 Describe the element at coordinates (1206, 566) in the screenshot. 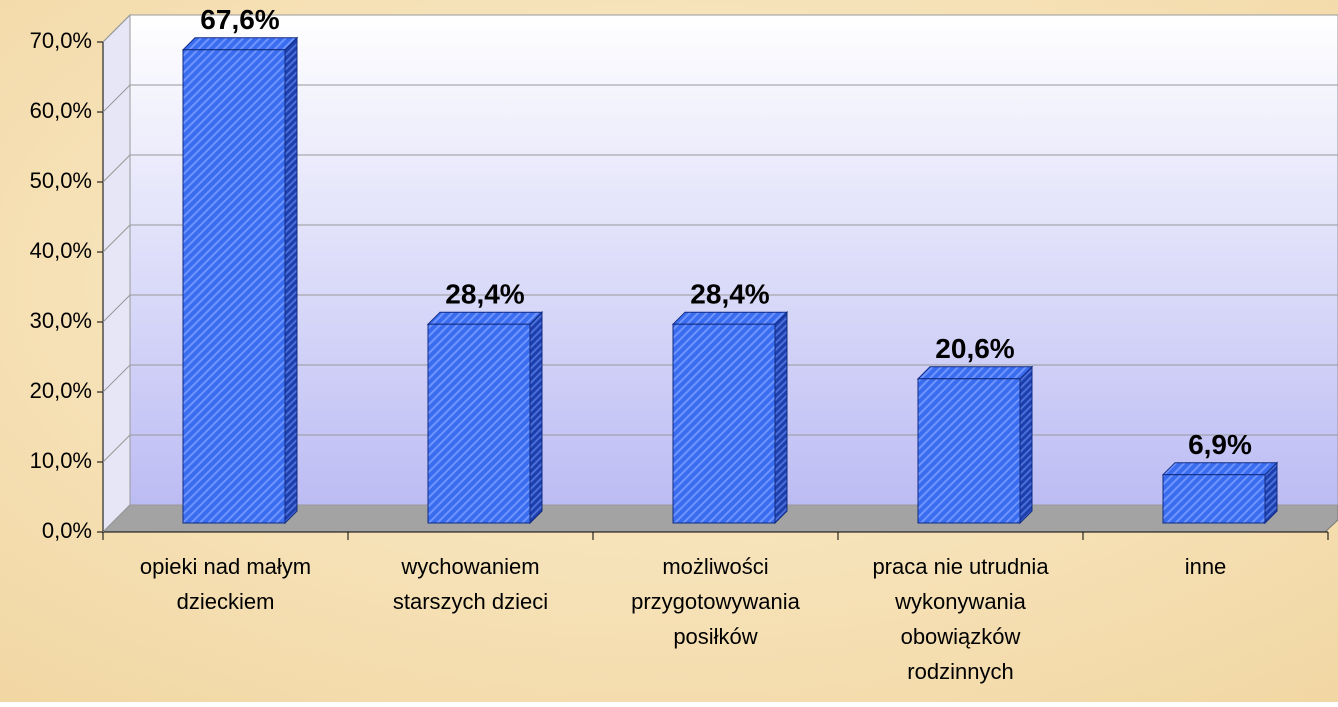

I see `x-tick-label: inne` at that location.